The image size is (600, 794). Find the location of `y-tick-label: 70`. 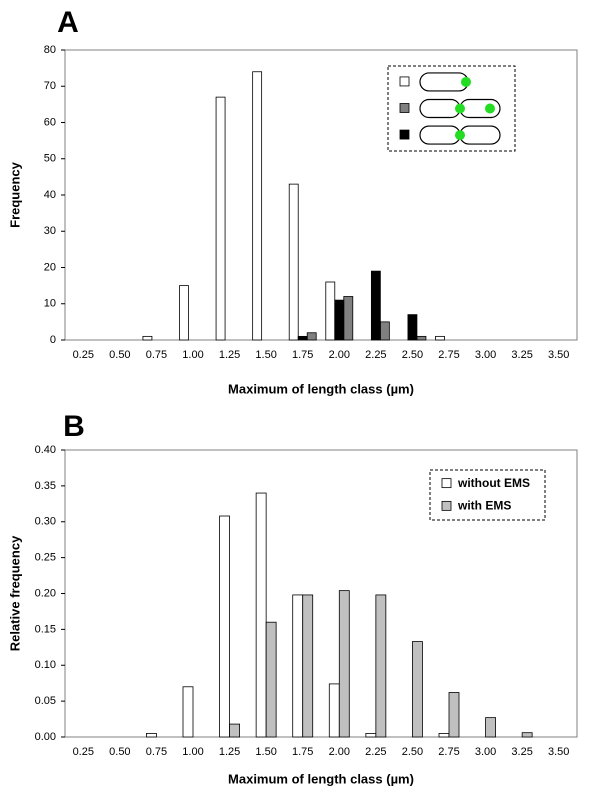

y-tick-label: 70 is located at coordinates (50, 86).